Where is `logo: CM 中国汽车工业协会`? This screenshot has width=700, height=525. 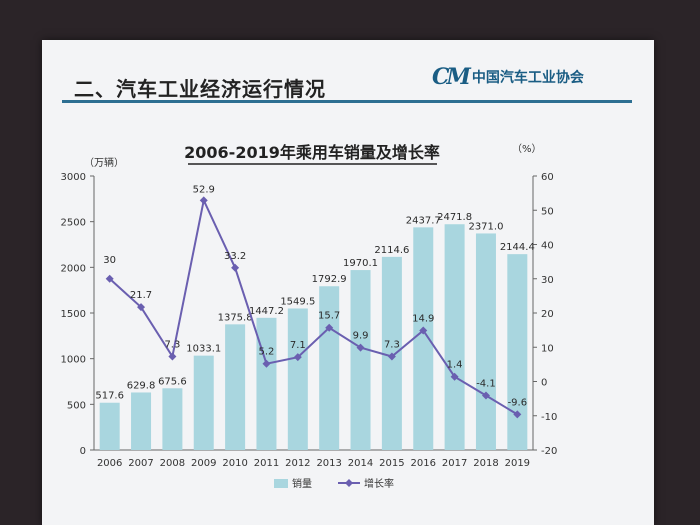
logo: CM 中国汽车工业协会 is located at coordinates (508, 77).